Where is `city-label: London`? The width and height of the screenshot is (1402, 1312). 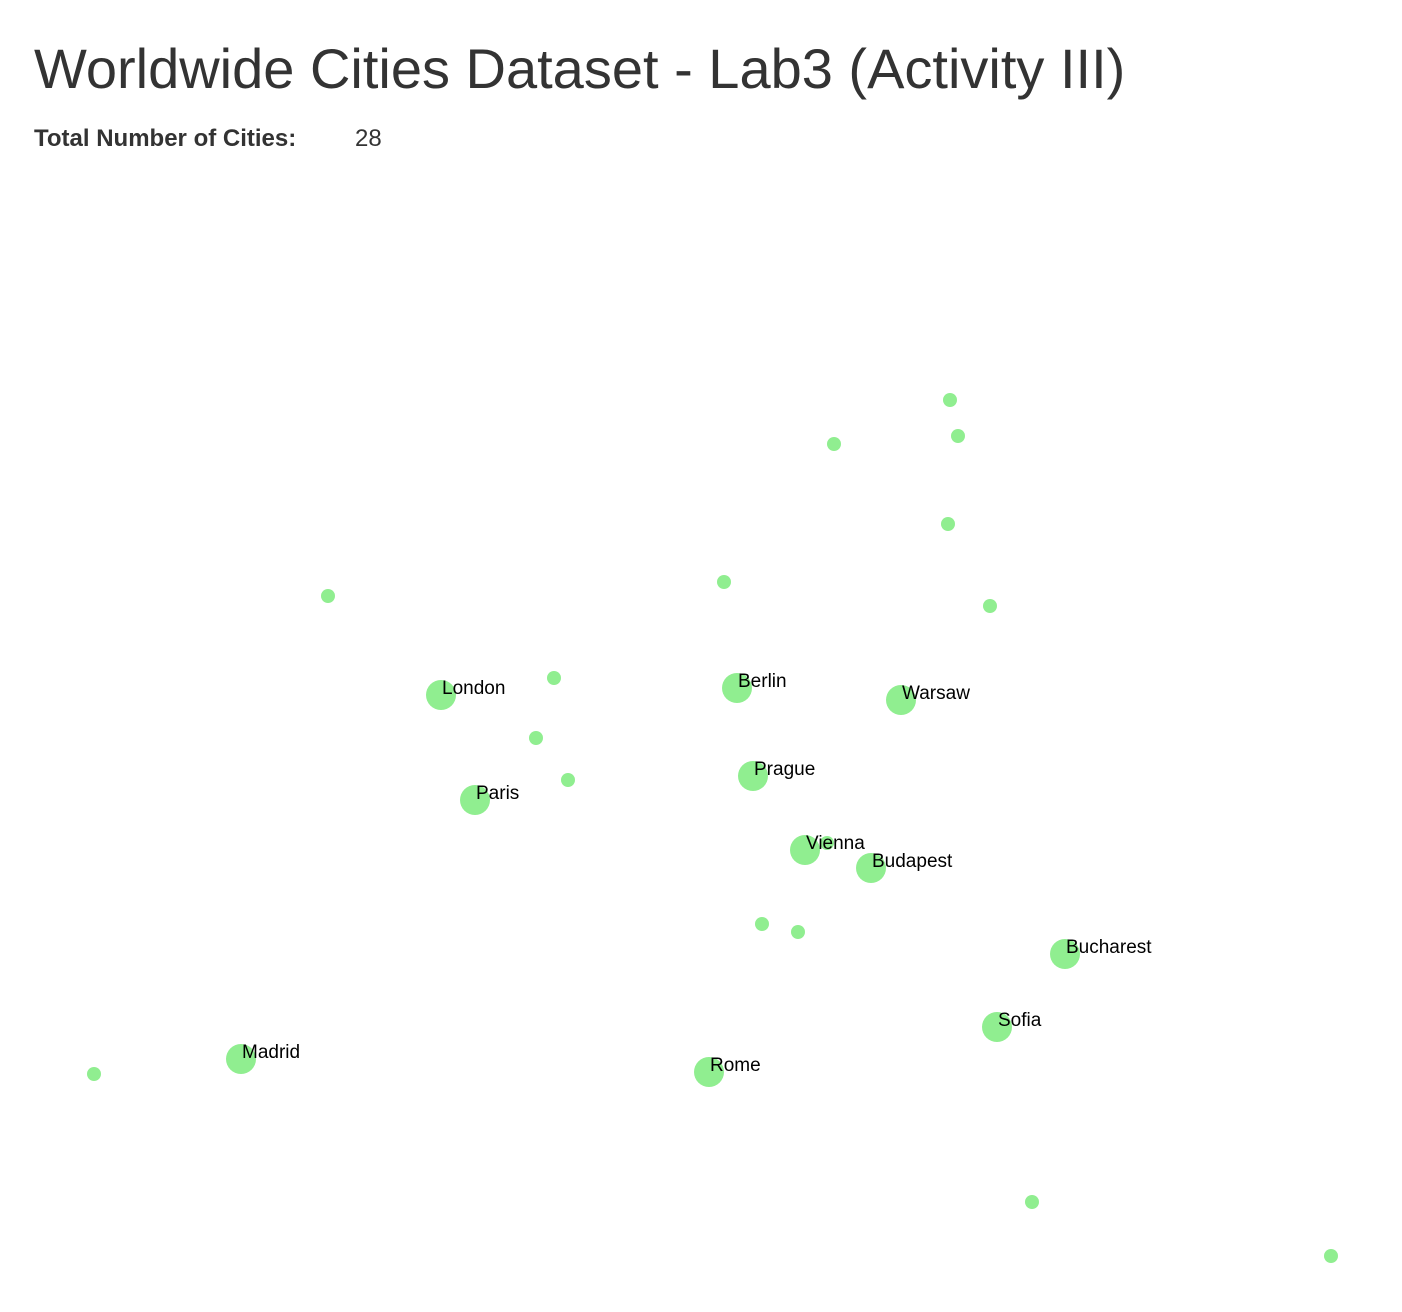 city-label: London is located at coordinates (473, 688).